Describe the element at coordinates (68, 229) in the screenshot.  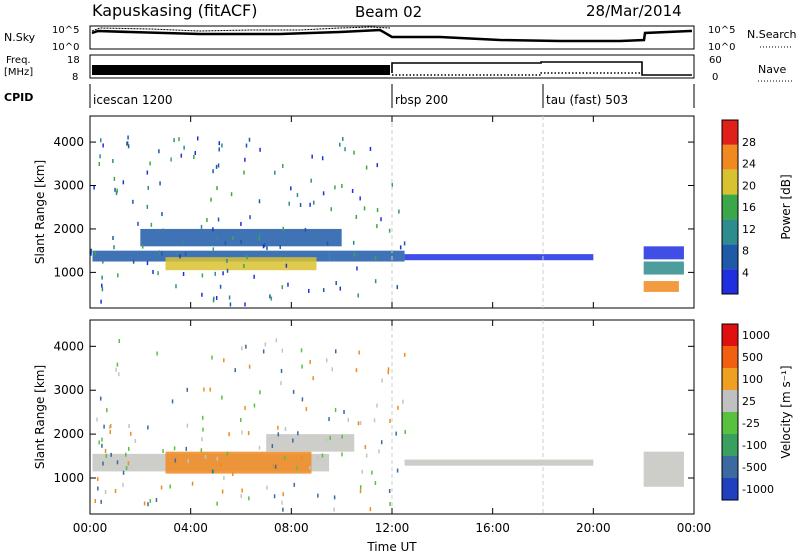
I see `y-tick-label: 2000` at that location.